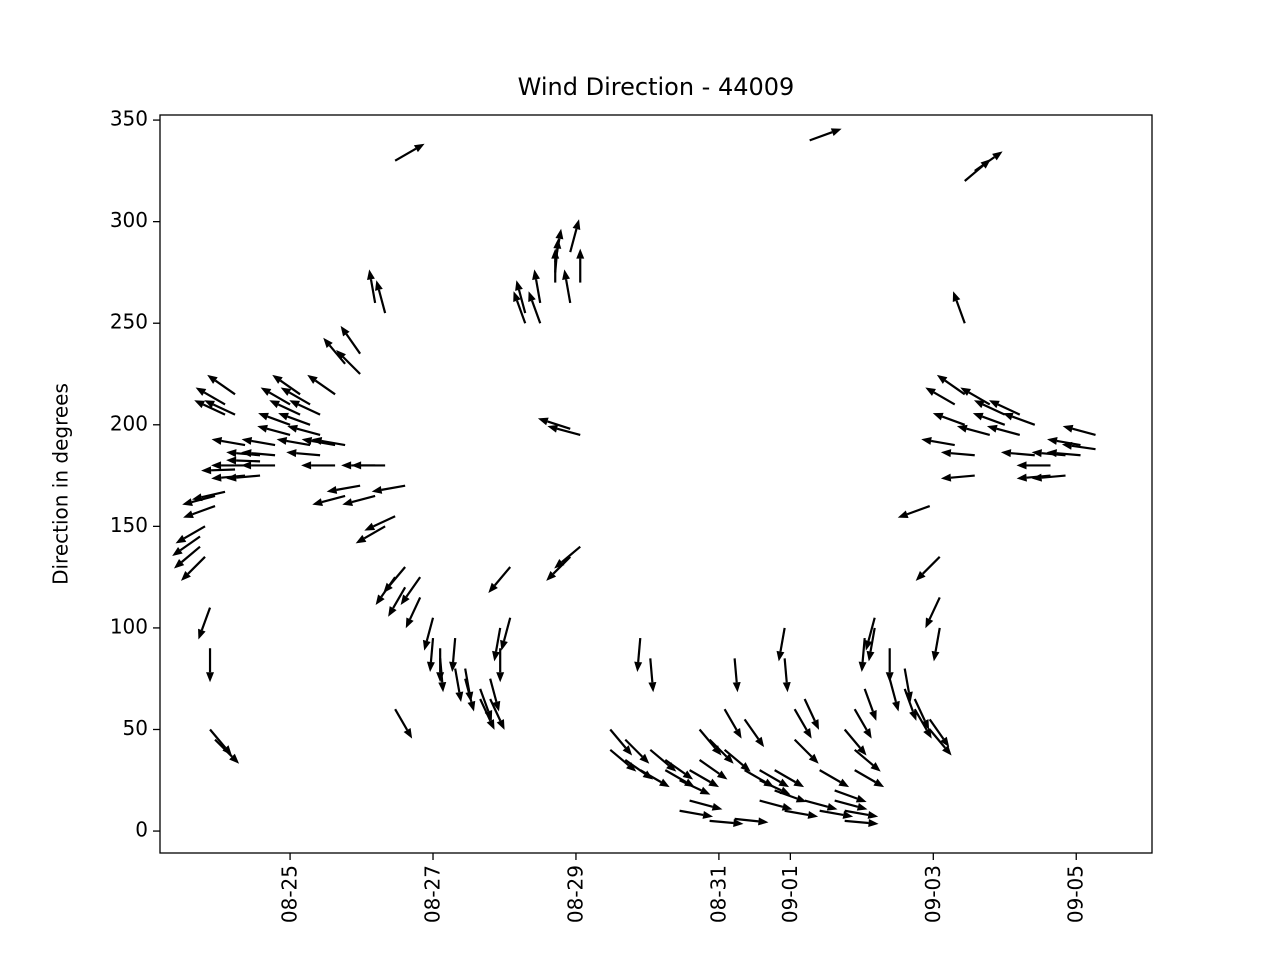 This screenshot has width=1280, height=960. What do you see at coordinates (129, 220) in the screenshot?
I see `y-tick-label: 300` at bounding box center [129, 220].